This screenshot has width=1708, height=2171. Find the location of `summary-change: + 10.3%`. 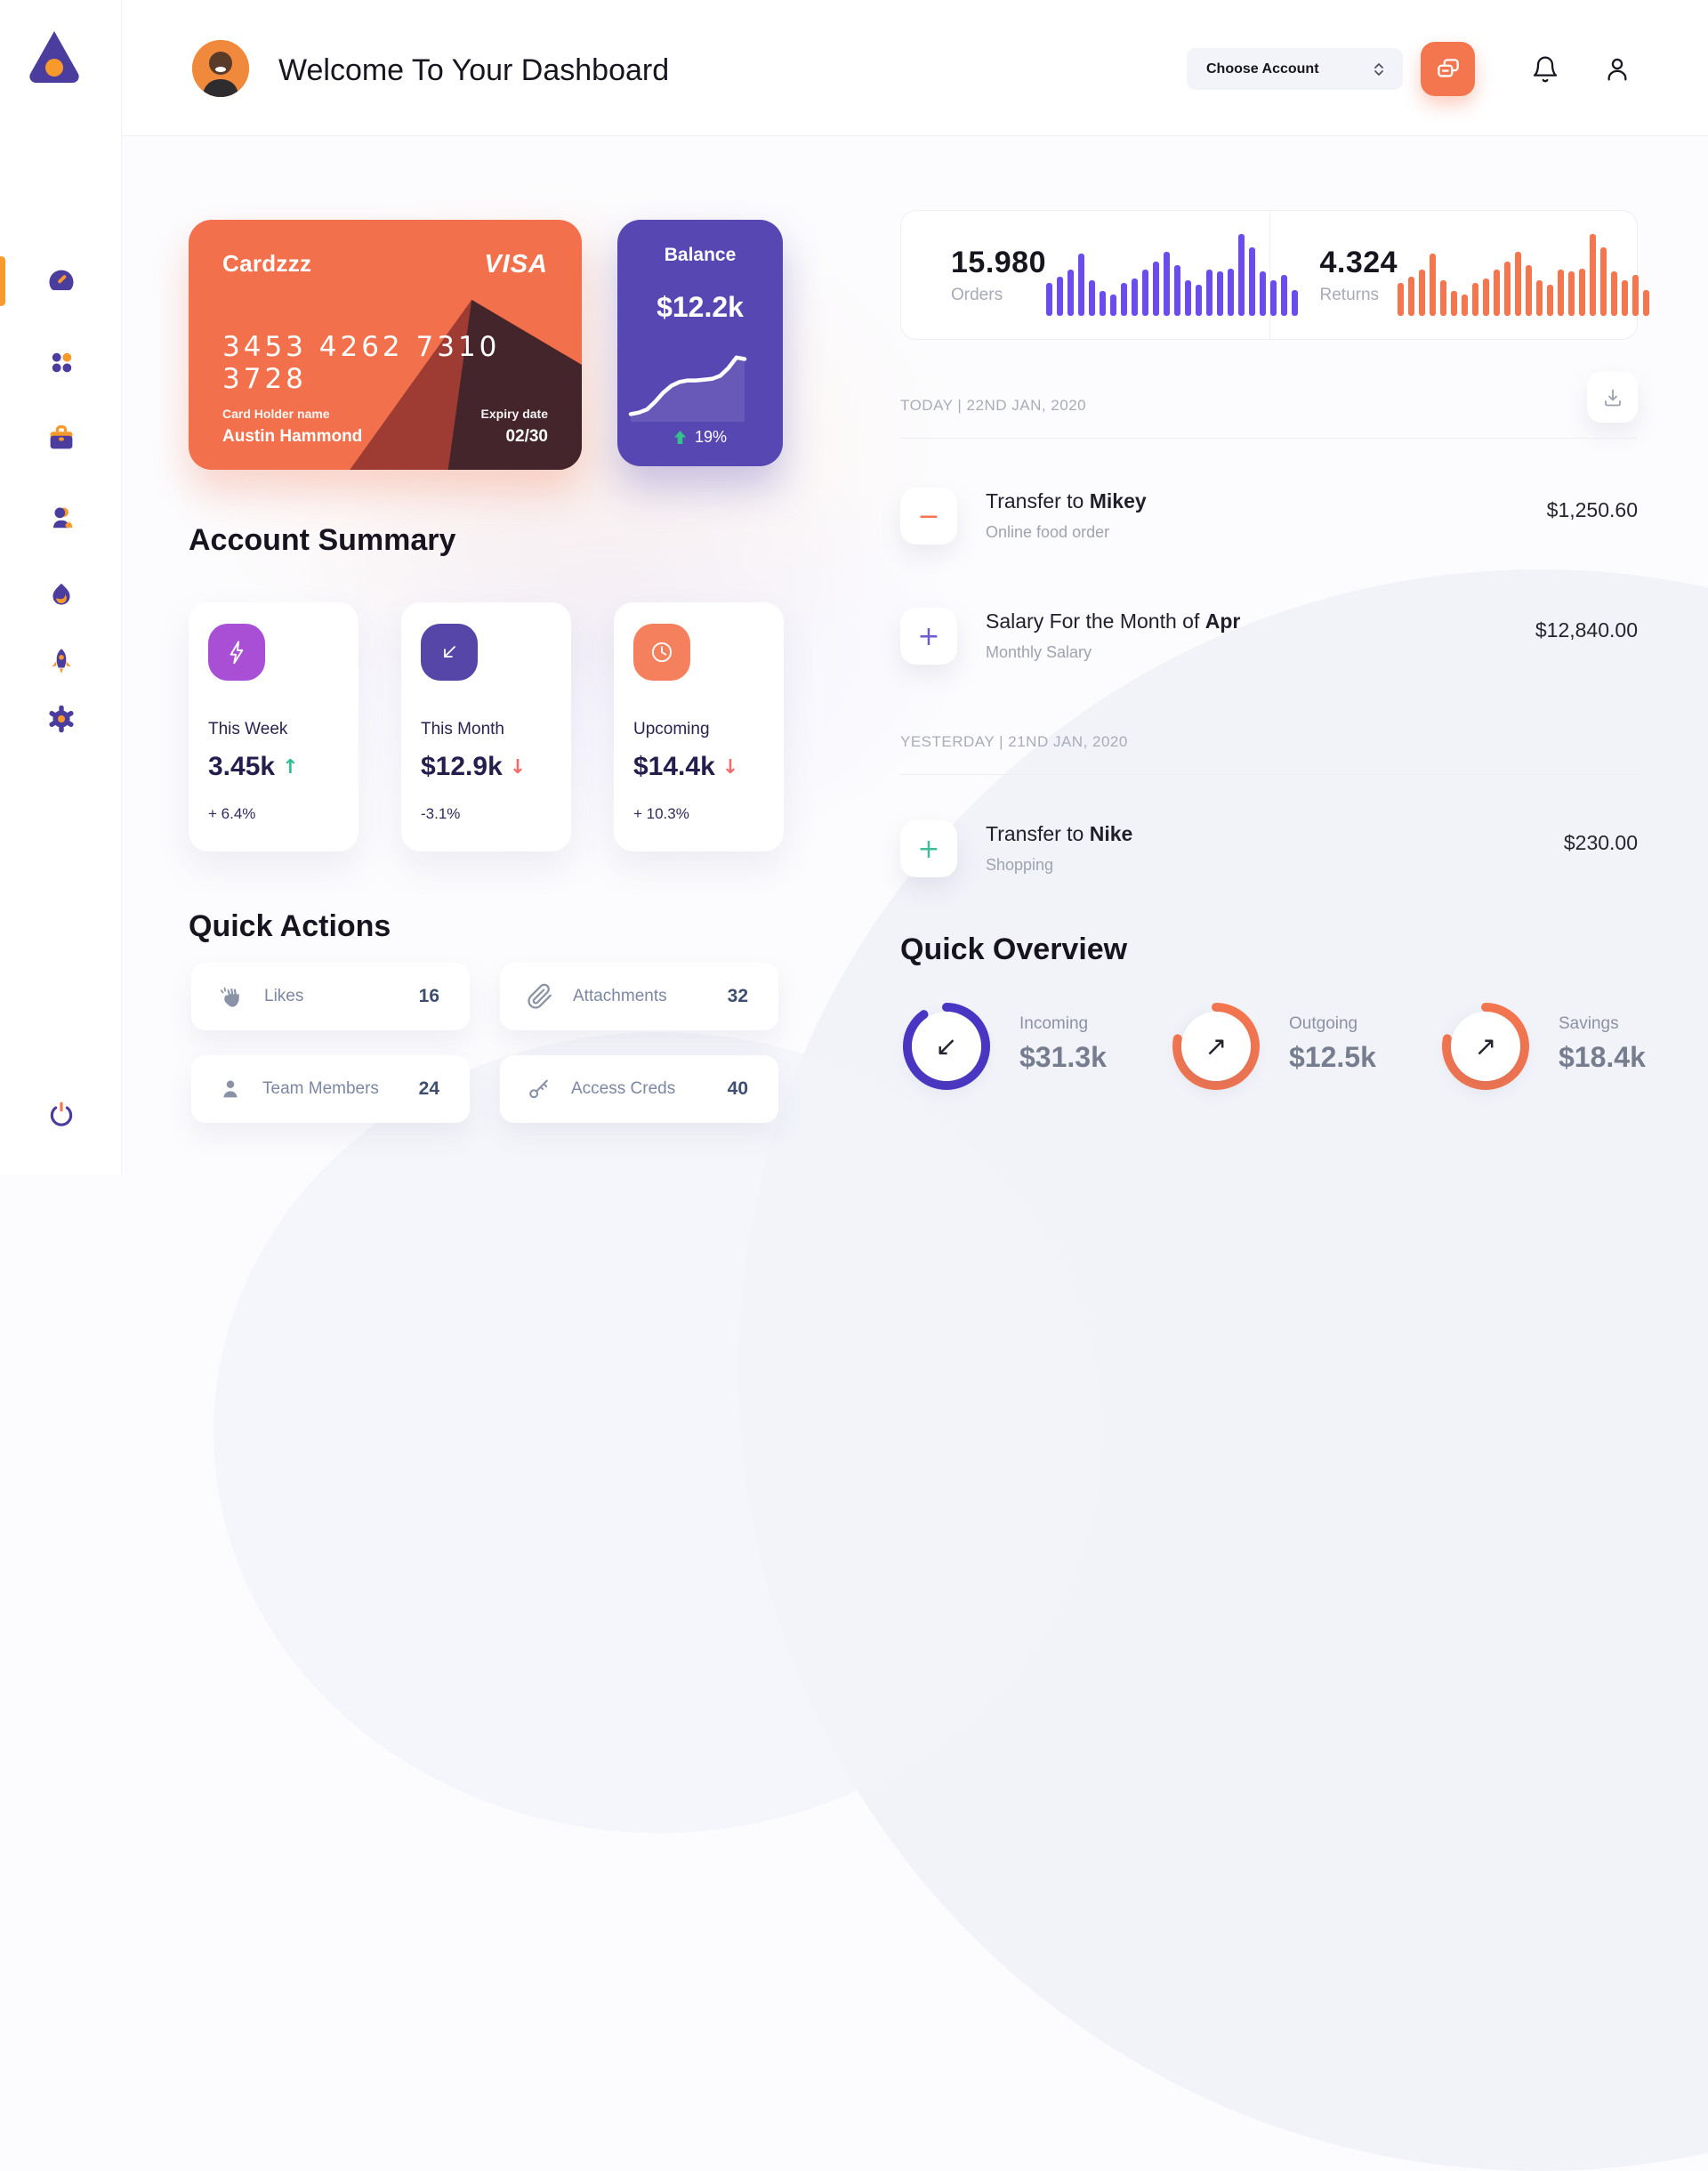

summary-change: + 10.3% is located at coordinates (661, 813).